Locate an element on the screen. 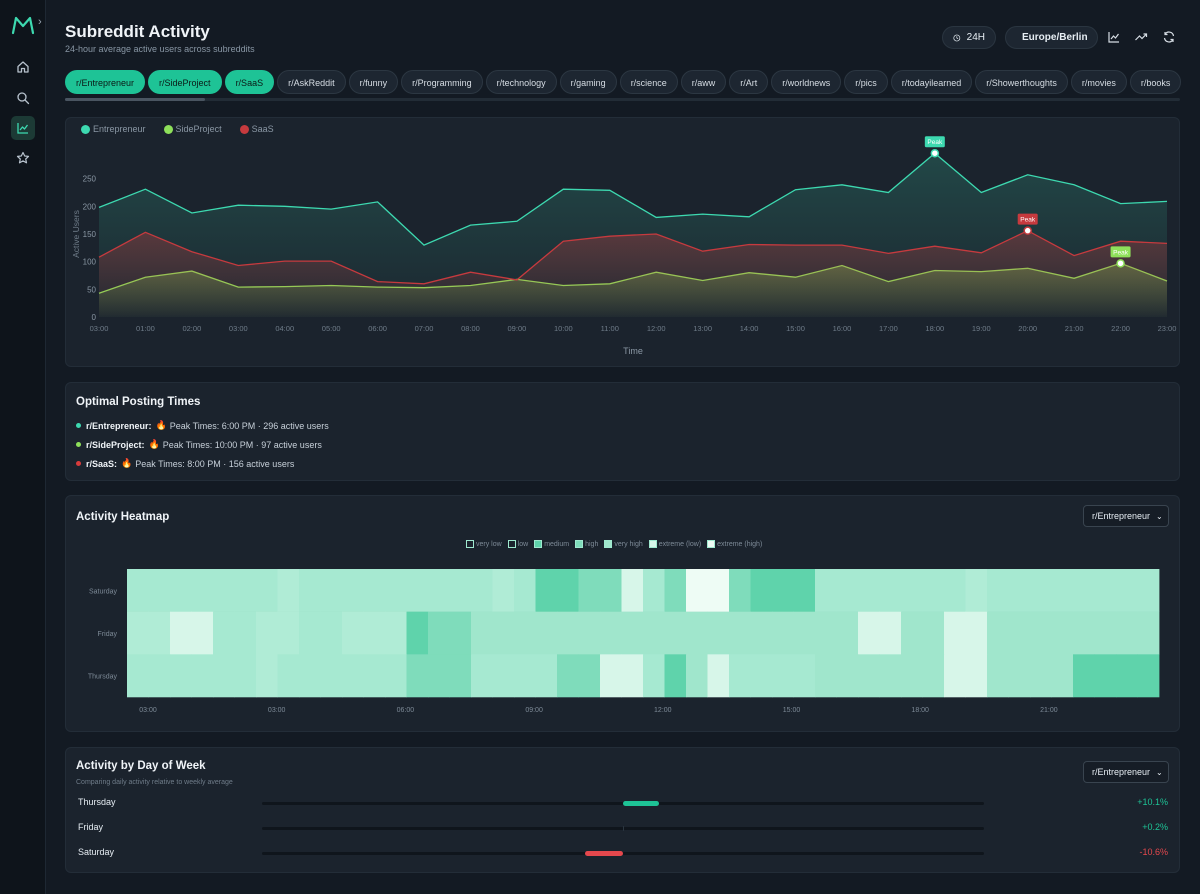  legend-item: SaaS is located at coordinates (256, 129).